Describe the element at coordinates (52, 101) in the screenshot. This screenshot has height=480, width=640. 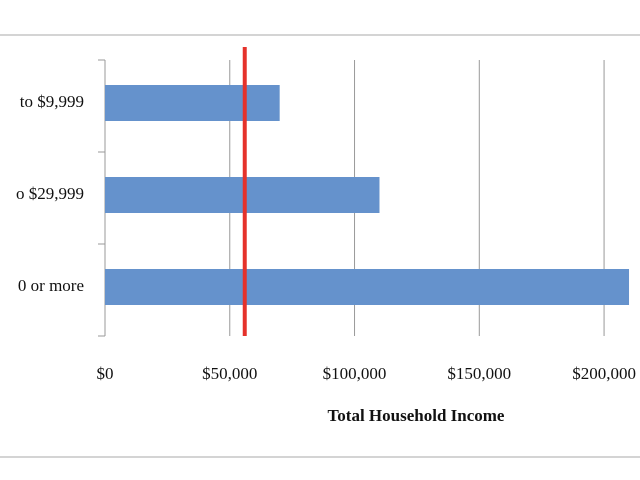
I see `y-tick-label: to $9,999` at that location.